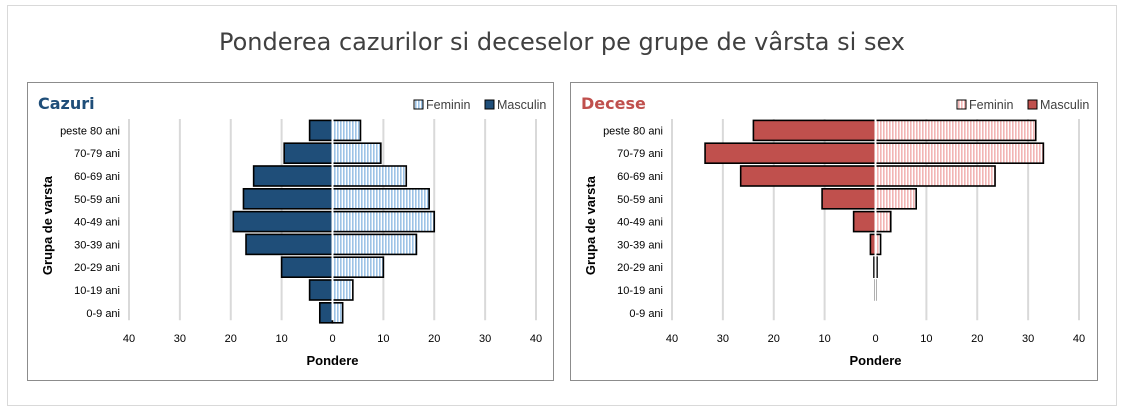  I want to click on cazuri-category-label: 40-49 ani, so click(97, 223).